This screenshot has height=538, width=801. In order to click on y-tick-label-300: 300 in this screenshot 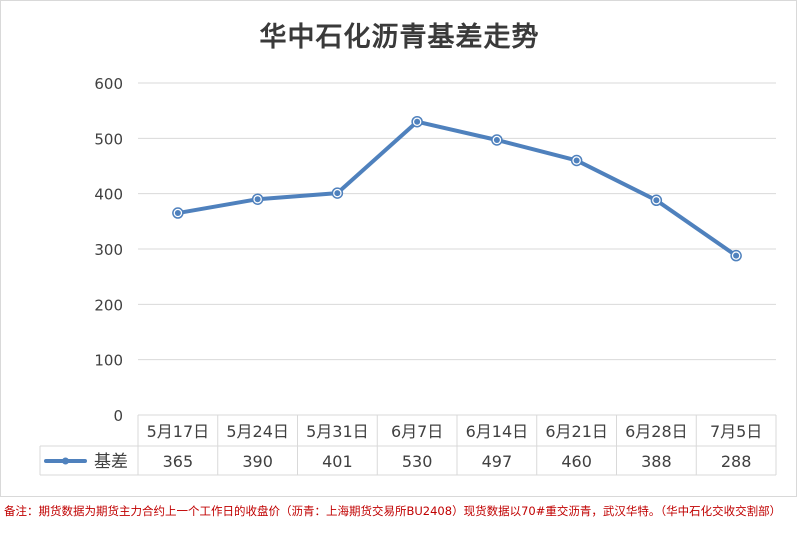, I will do `click(108, 250)`.